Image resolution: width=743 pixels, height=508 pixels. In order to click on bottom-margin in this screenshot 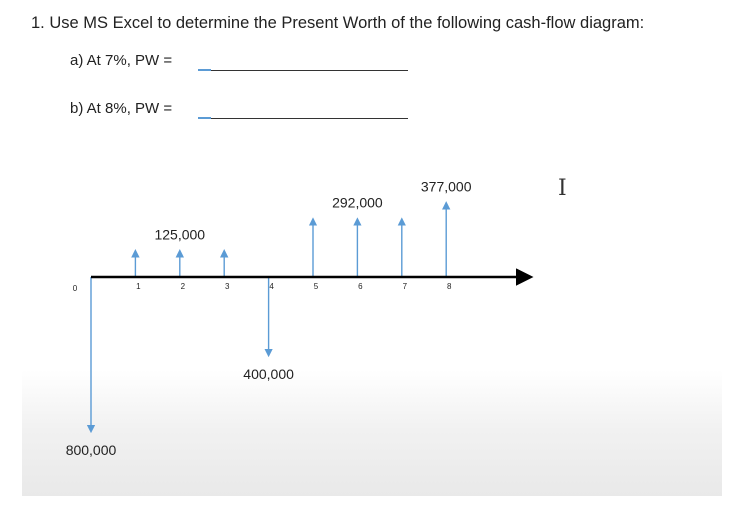, I will do `click(371, 502)`.